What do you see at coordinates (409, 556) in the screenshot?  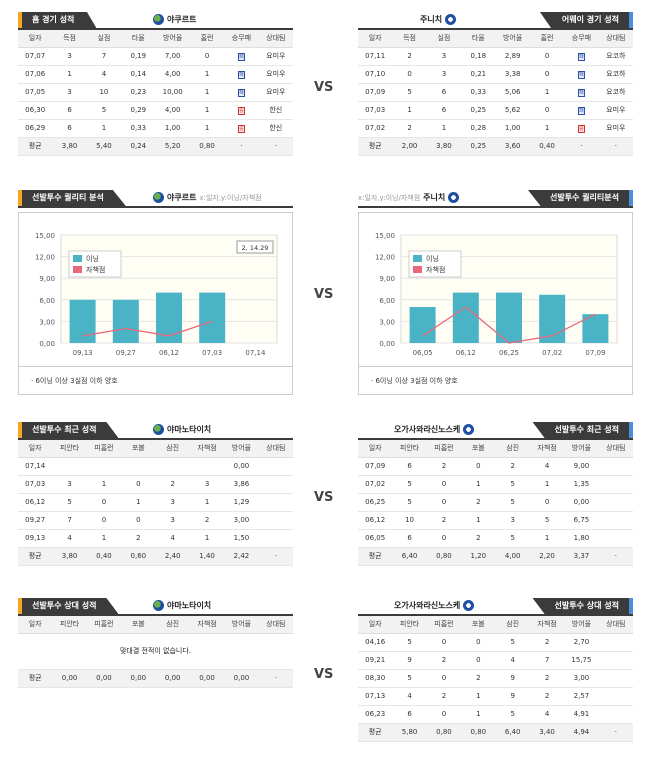 I see `average-cell: 6,40` at bounding box center [409, 556].